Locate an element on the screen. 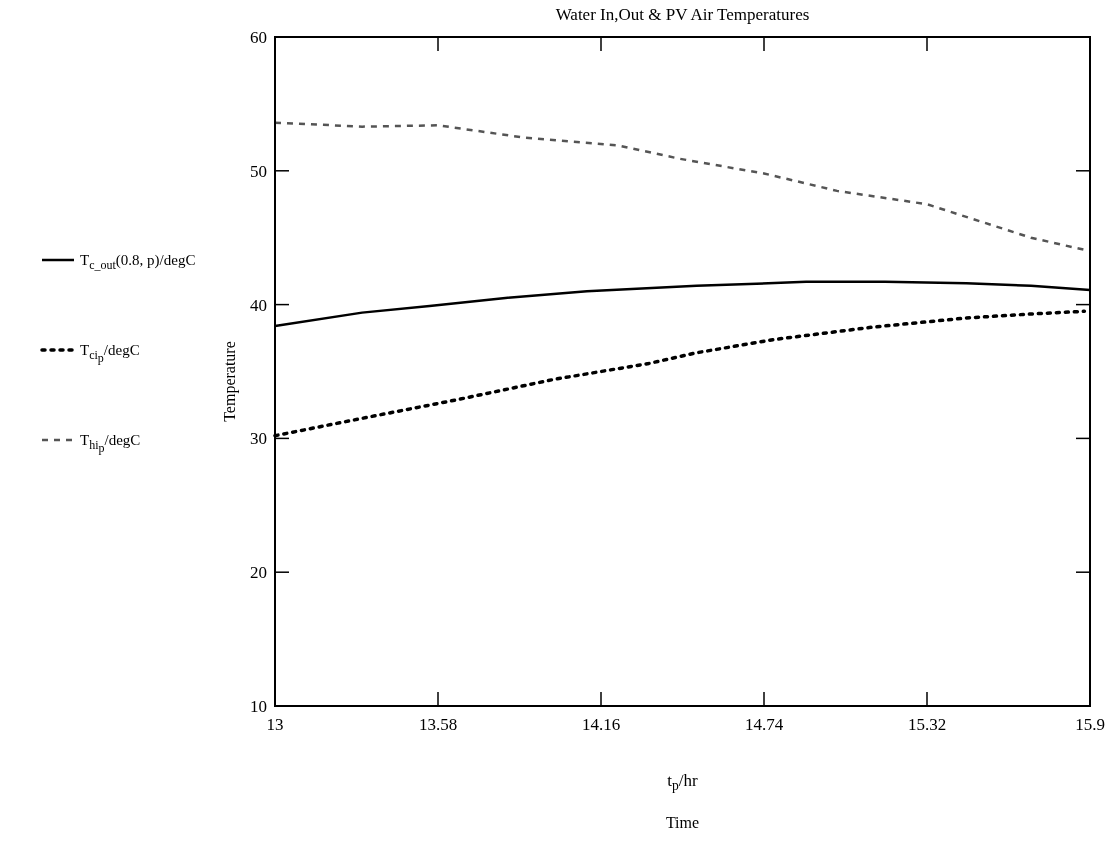 The height and width of the screenshot is (844, 1112). y-tick-label: 50 is located at coordinates (258, 171).